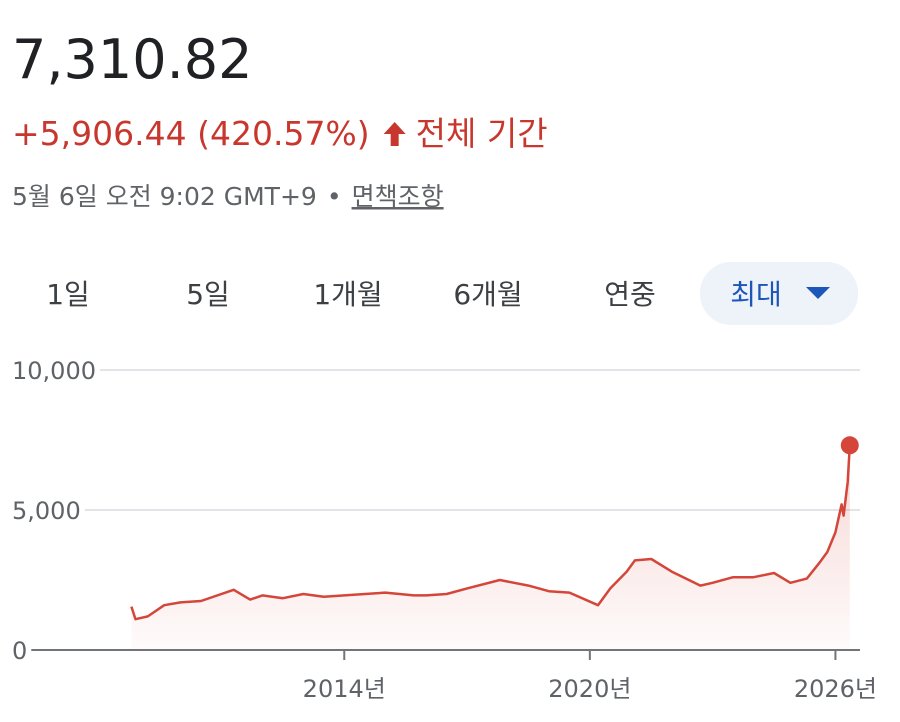  What do you see at coordinates (46, 511) in the screenshot?
I see `y-tick-label: 5,000` at bounding box center [46, 511].